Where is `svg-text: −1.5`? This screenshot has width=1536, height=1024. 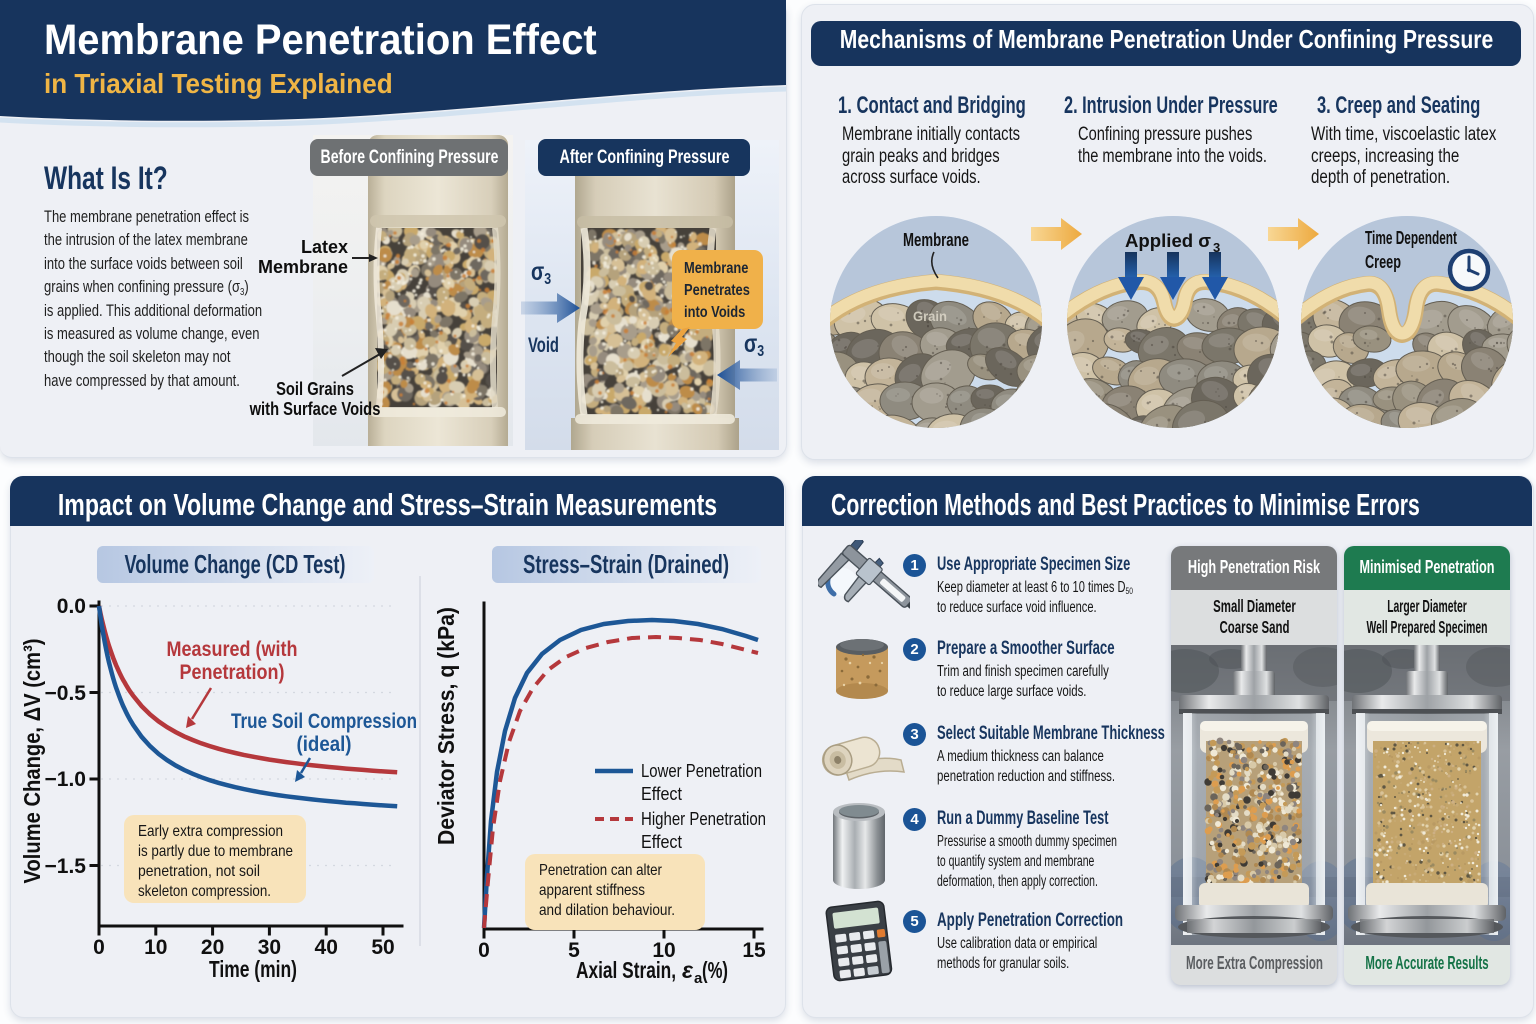 svg-text: −1.5 is located at coordinates (66, 866).